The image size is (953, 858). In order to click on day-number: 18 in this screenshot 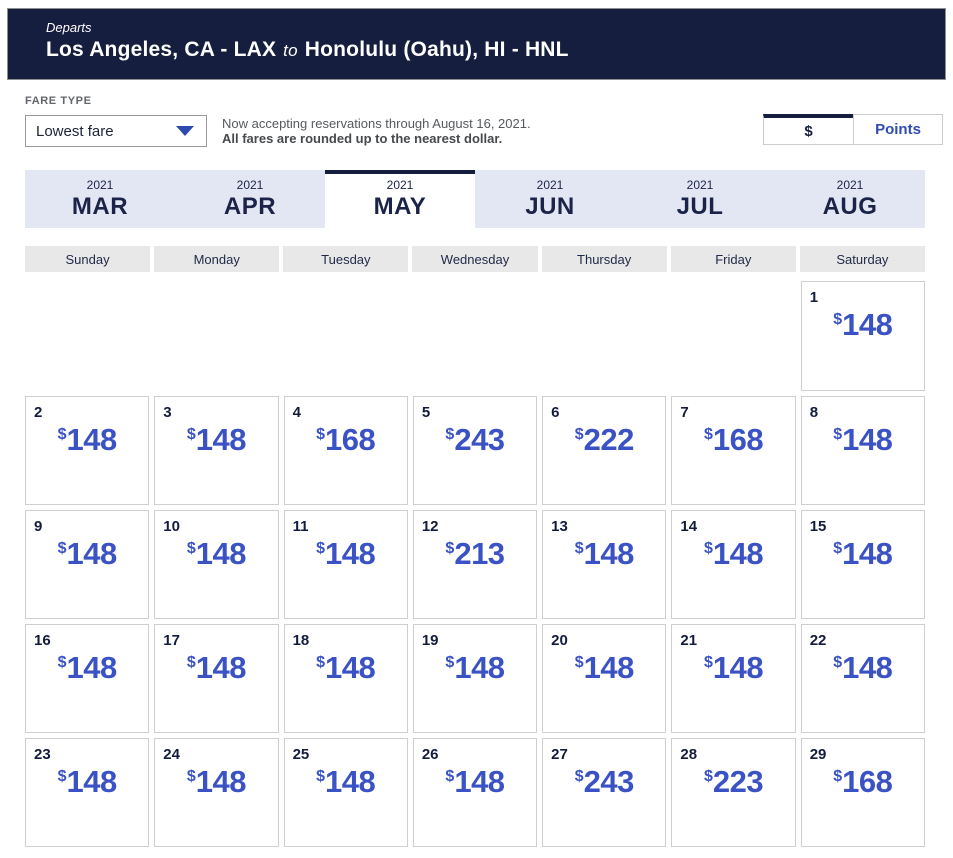, I will do `click(301, 640)`.